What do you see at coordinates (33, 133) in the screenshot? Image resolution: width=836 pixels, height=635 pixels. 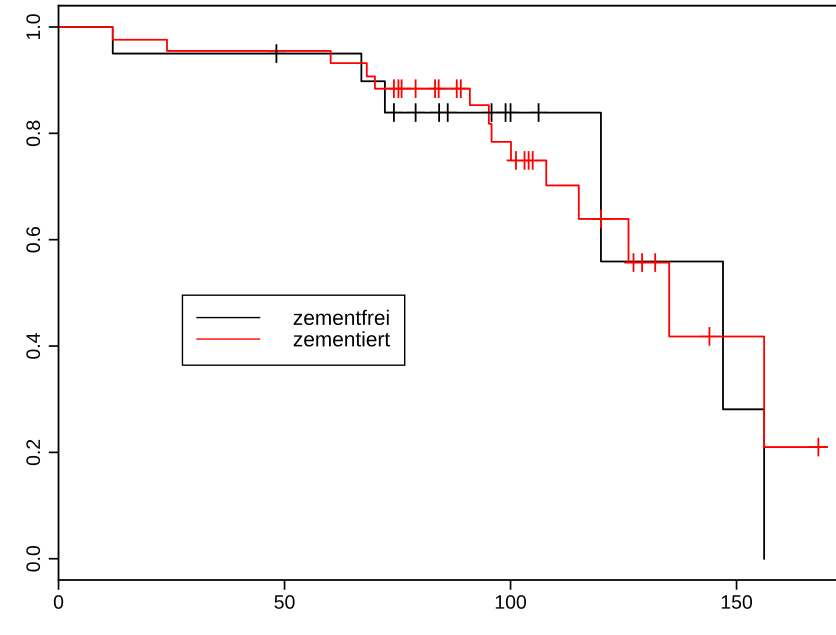 I see `y-tick-label: 0.8` at bounding box center [33, 133].